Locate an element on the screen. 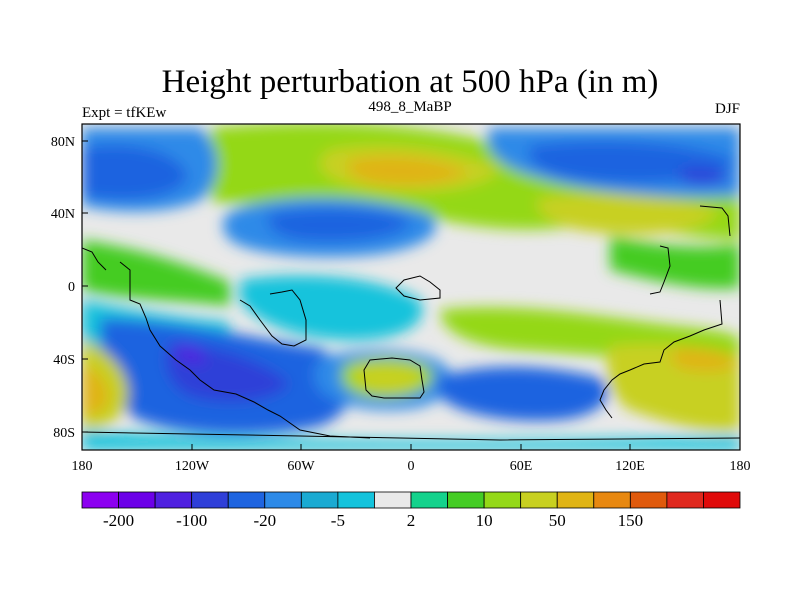 This screenshot has width=800, height=600. contour-ne-low-min is located at coordinates (706, 176).